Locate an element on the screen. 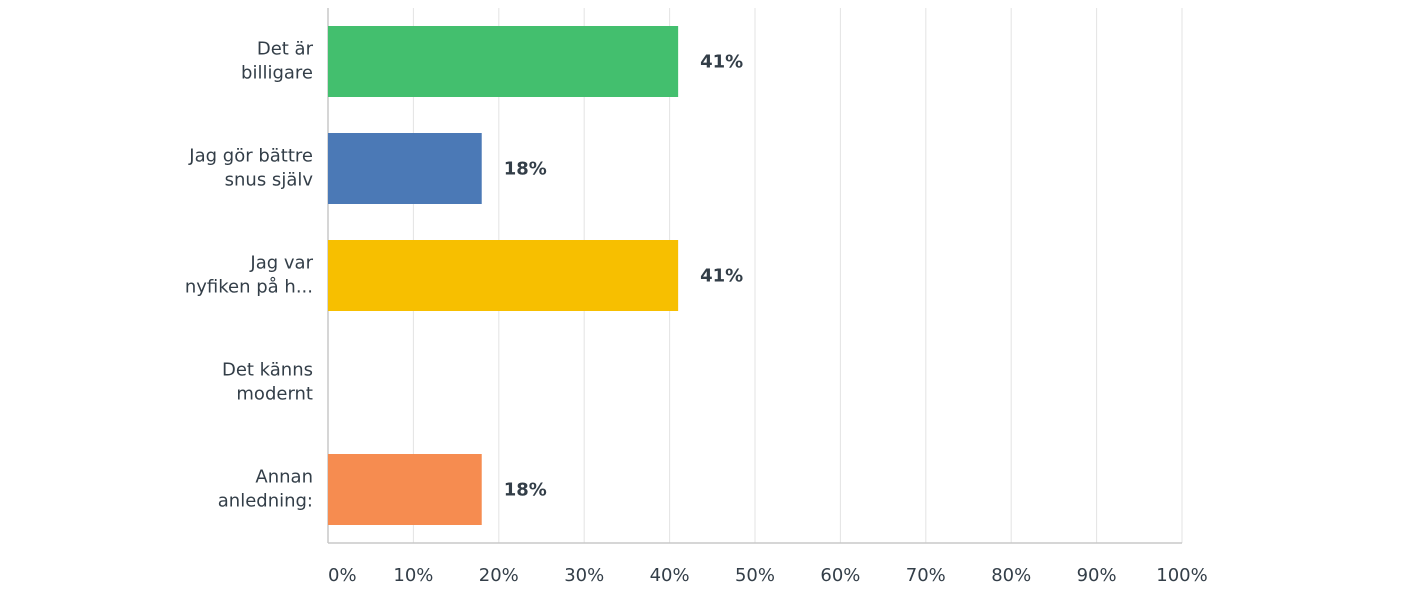 This screenshot has width=1420, height=600. x-tick-label: 20% is located at coordinates (499, 575).